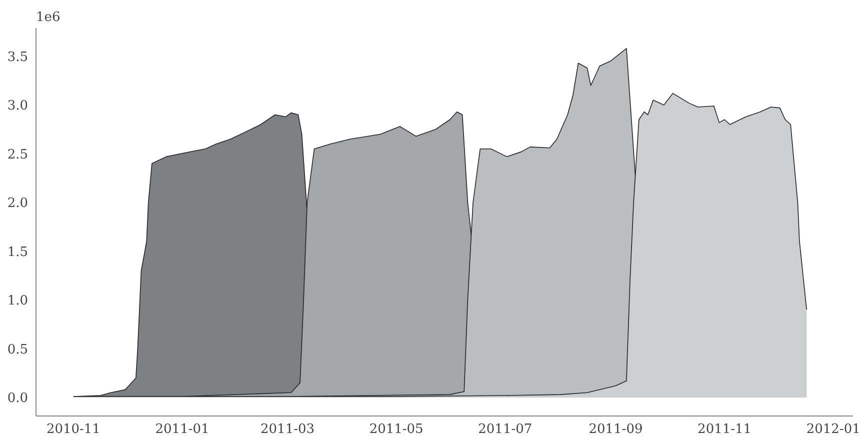 The height and width of the screenshot is (445, 867). What do you see at coordinates (17, 350) in the screenshot?
I see `y-tick-label: 0.5` at bounding box center [17, 350].